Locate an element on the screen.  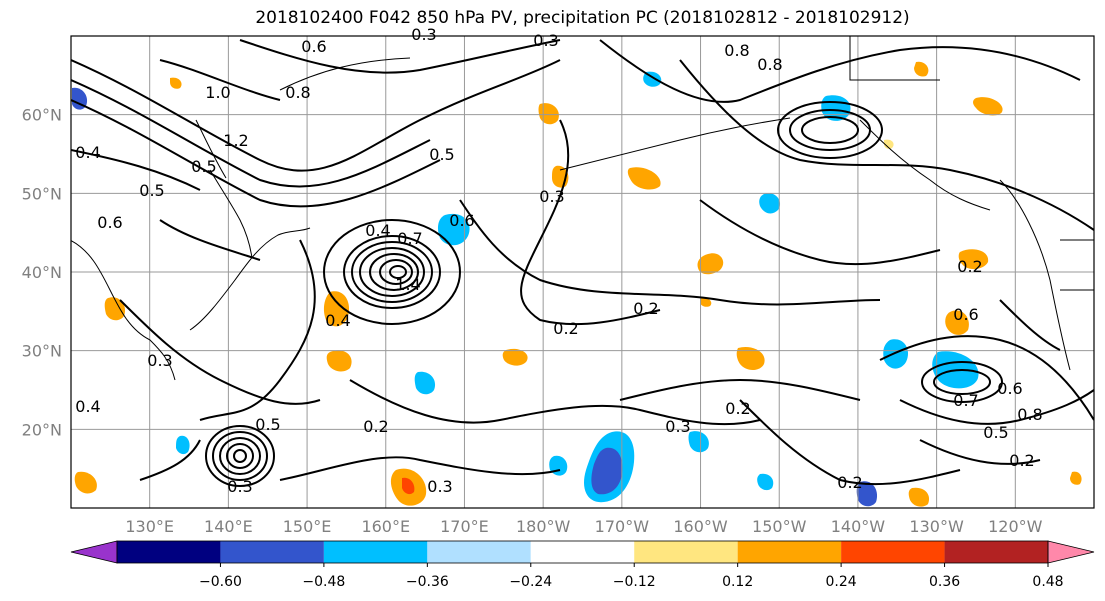
lon-tick-label: 140°E is located at coordinates (228, 526).